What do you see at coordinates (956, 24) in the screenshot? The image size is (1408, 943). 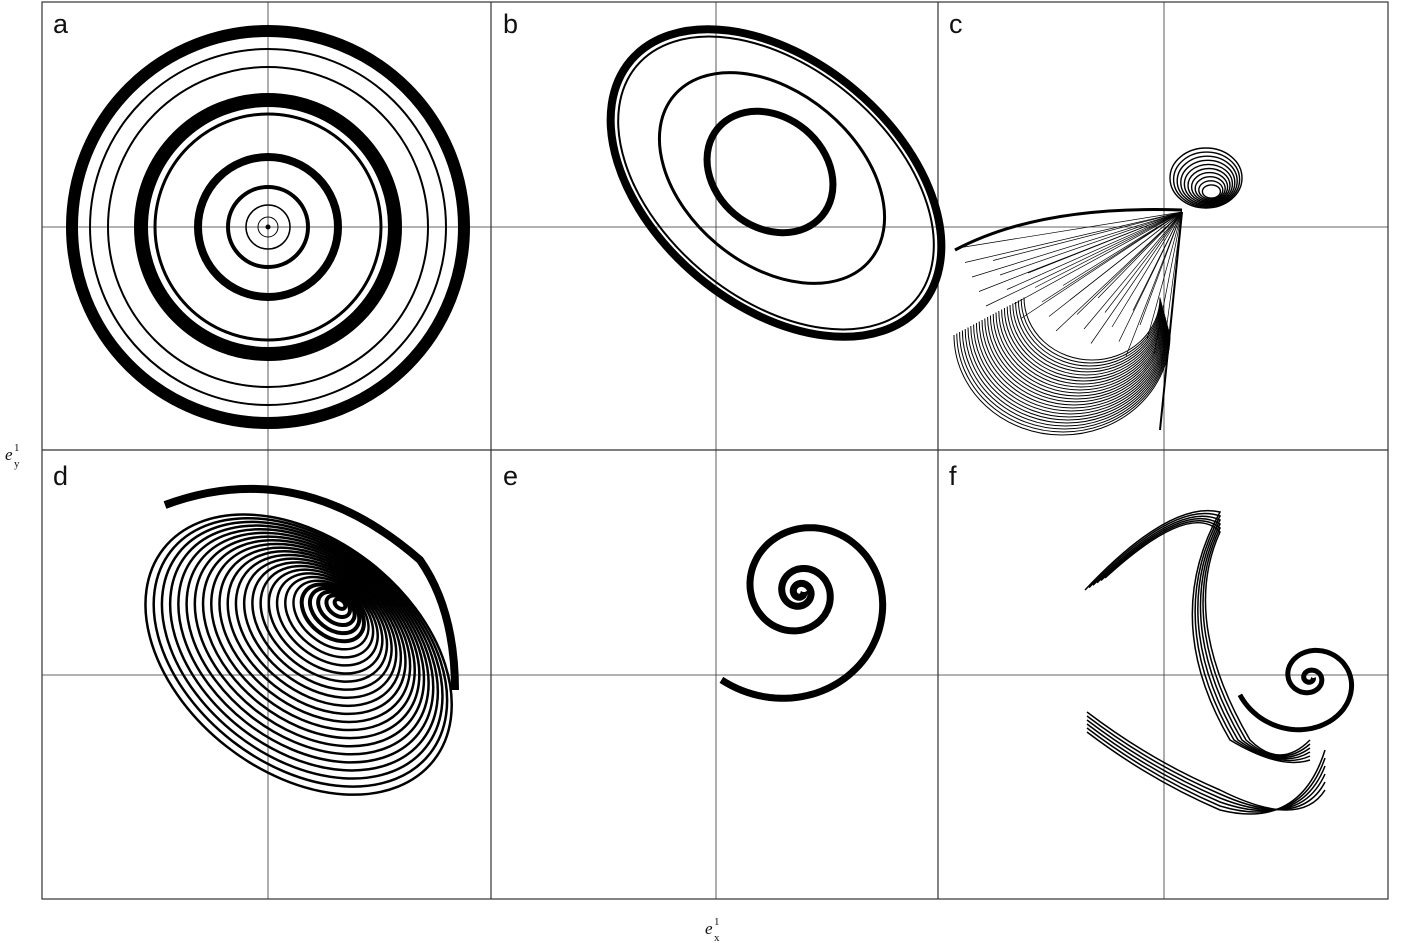 I see `panel-label: c` at bounding box center [956, 24].